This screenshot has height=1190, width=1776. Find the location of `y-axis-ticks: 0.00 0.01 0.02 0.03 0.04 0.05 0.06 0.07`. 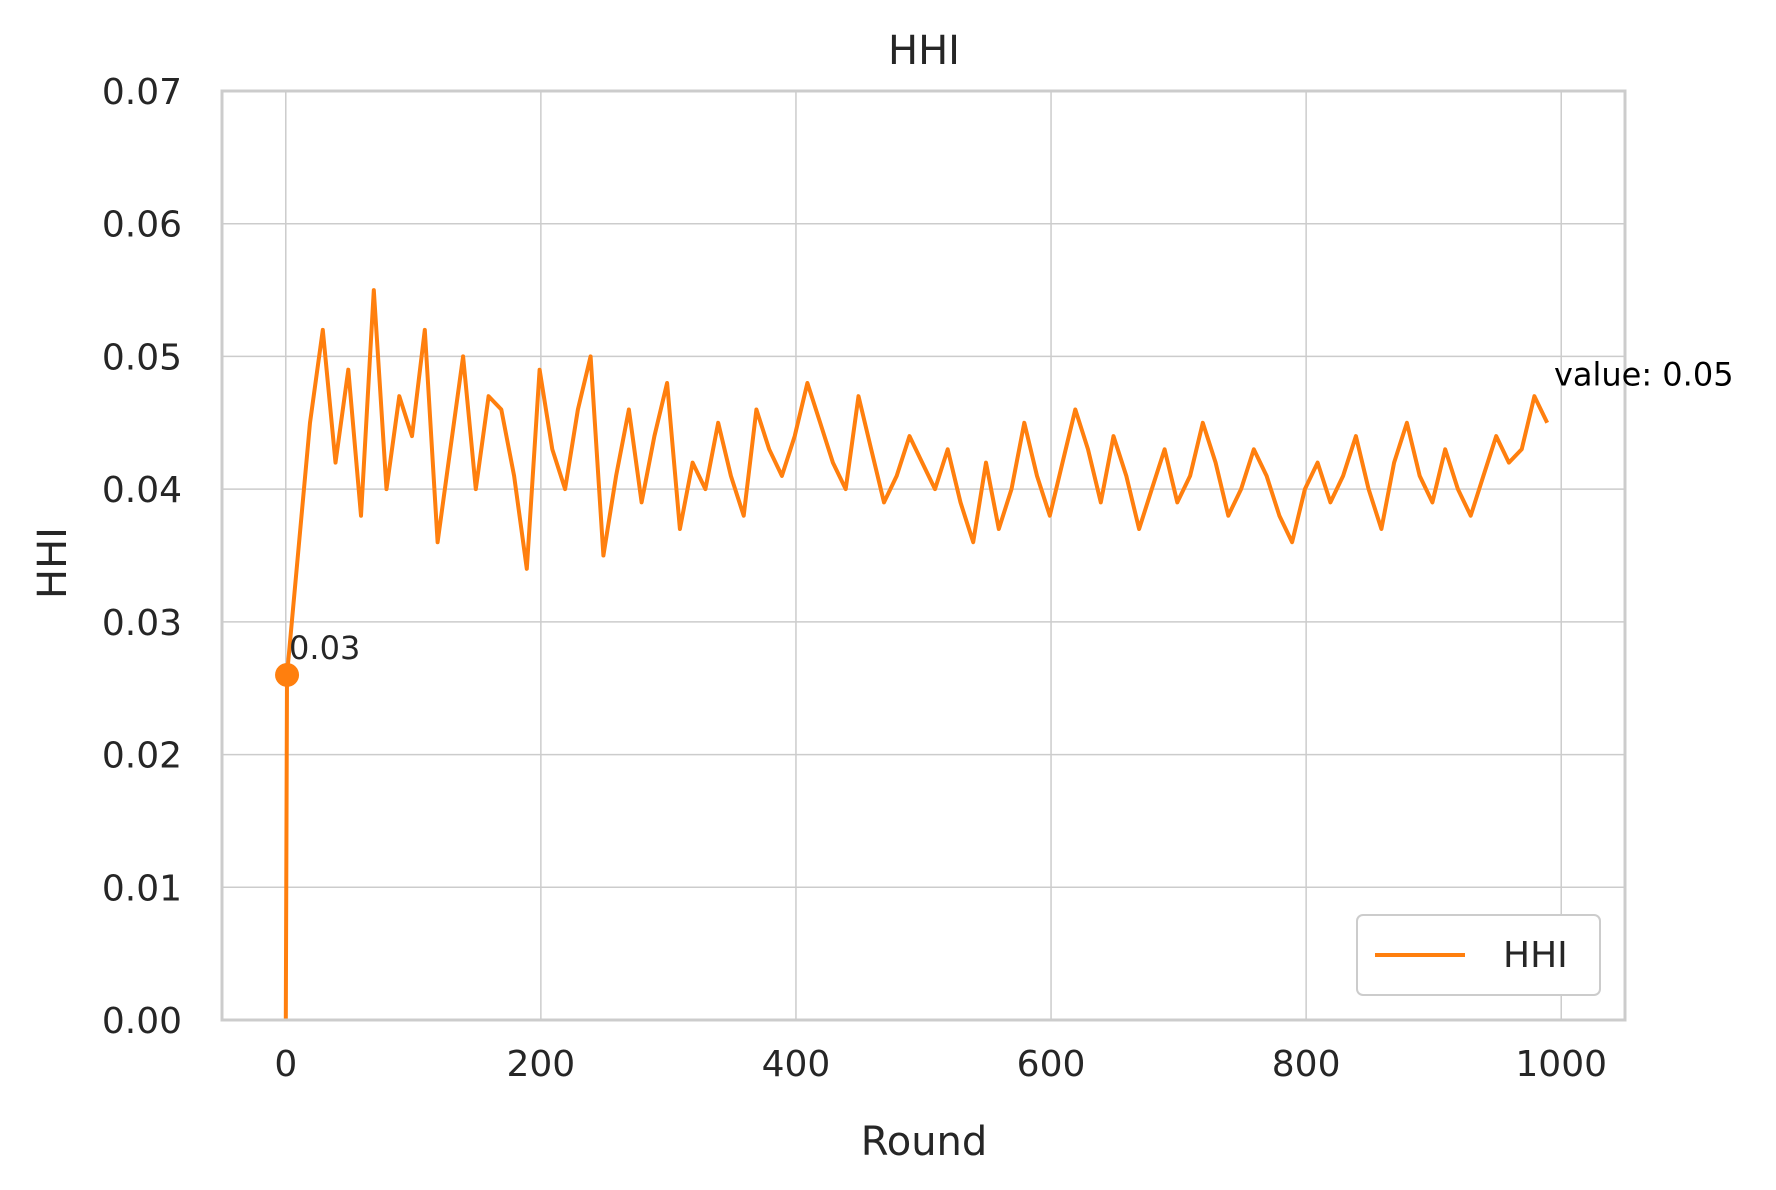

y-axis-ticks: 0.00 0.01 0.02 0.03 0.04 0.05 0.06 0.07 is located at coordinates (142, 557).